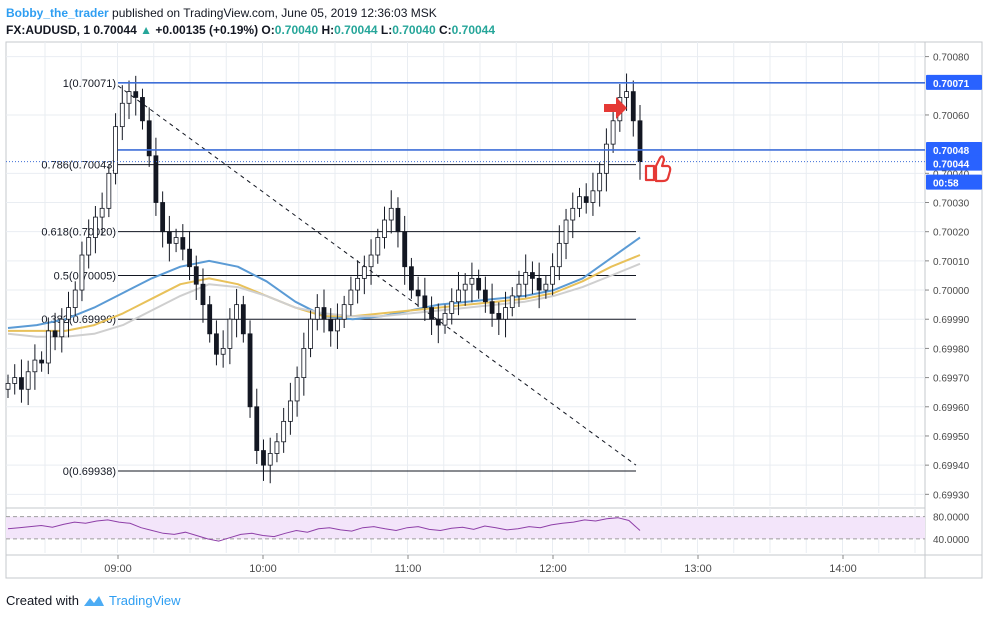  I want to click on red-arrow-icon, so click(615, 108).